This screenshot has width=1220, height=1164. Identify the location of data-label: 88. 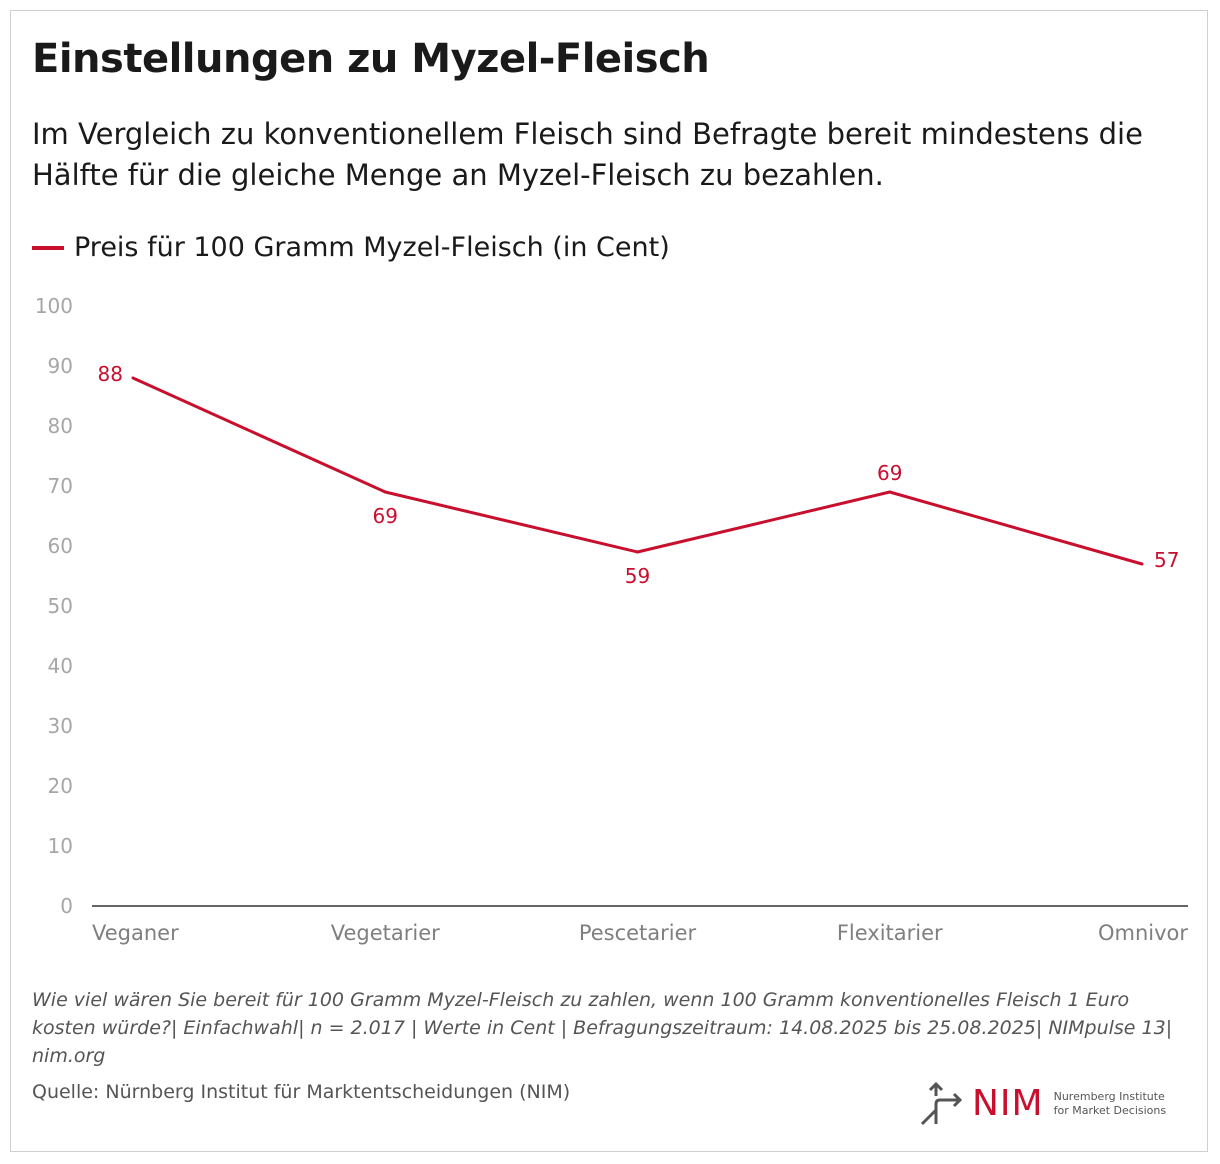
(110, 374).